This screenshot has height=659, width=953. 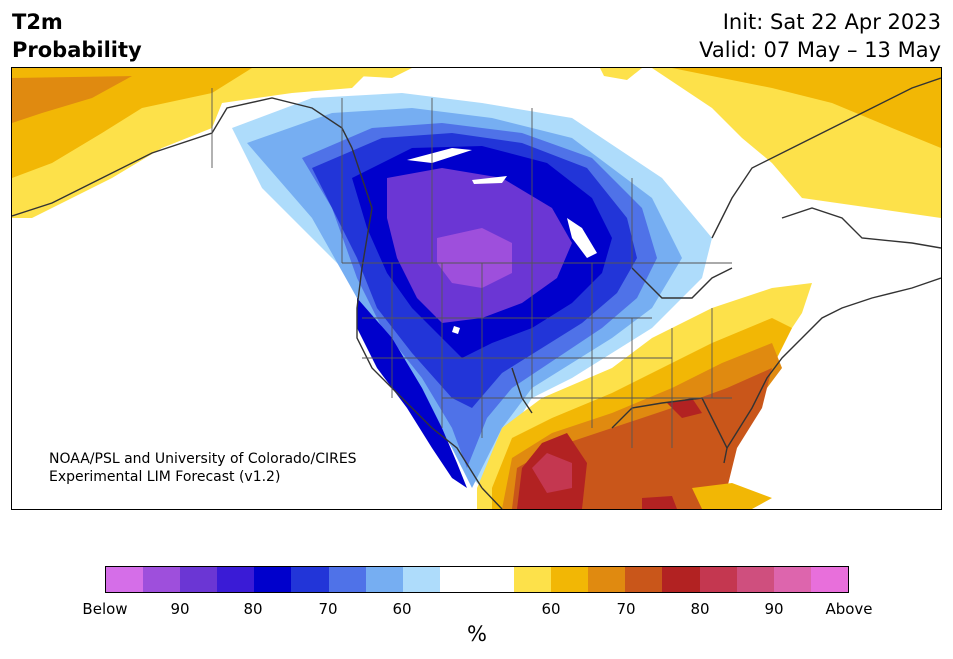 I want to click on alaska-warmest-region, so click(x=72, y=99).